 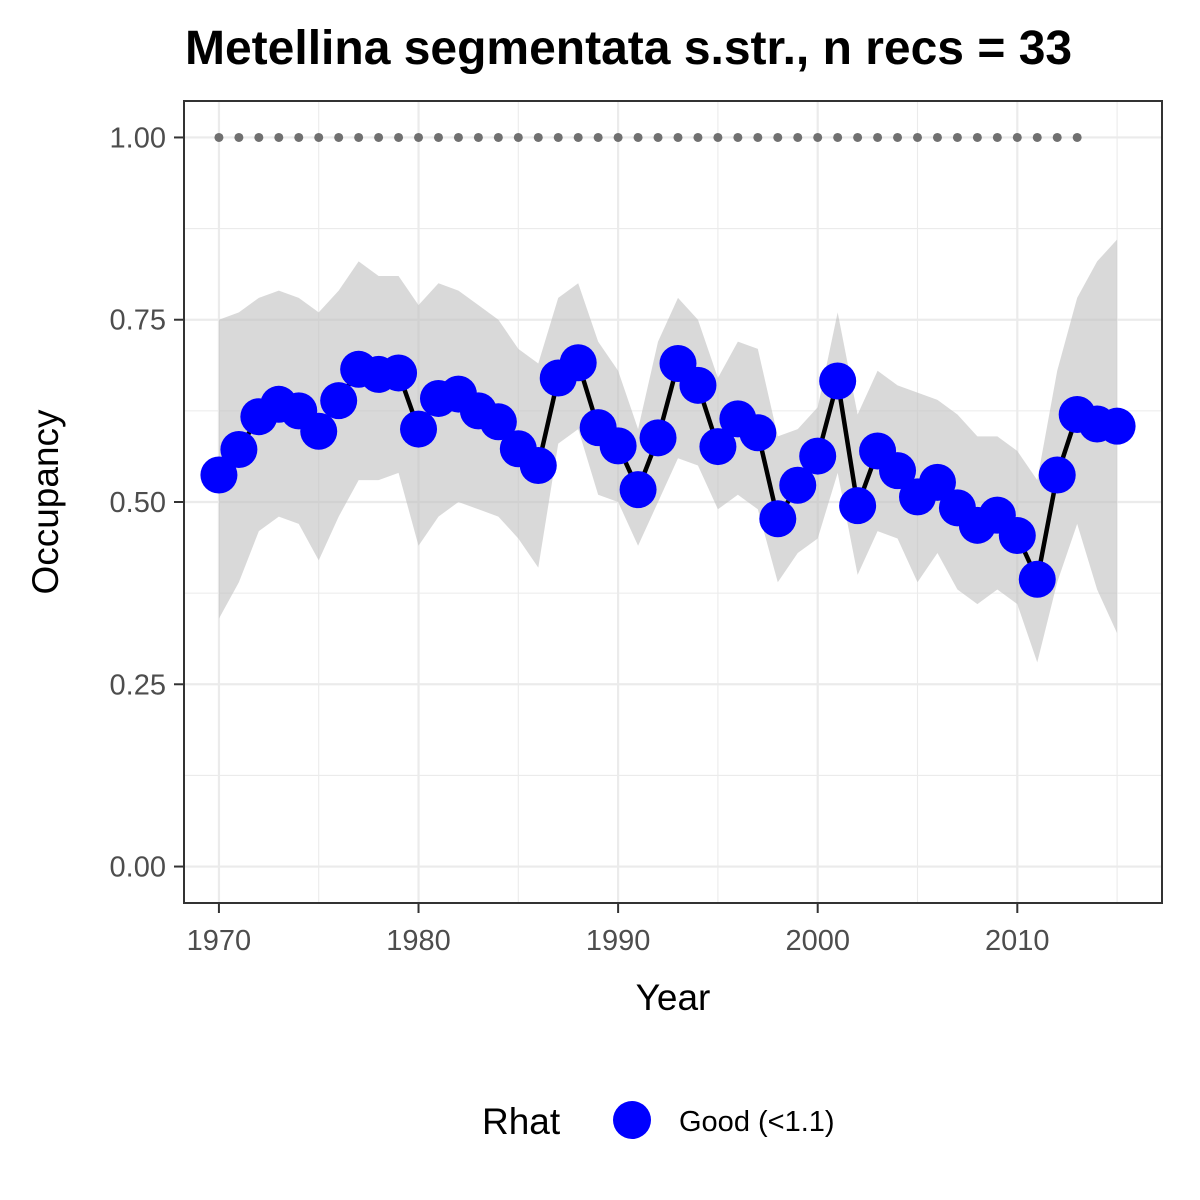 What do you see at coordinates (418, 941) in the screenshot?
I see `x-tick-label: 1980` at bounding box center [418, 941].